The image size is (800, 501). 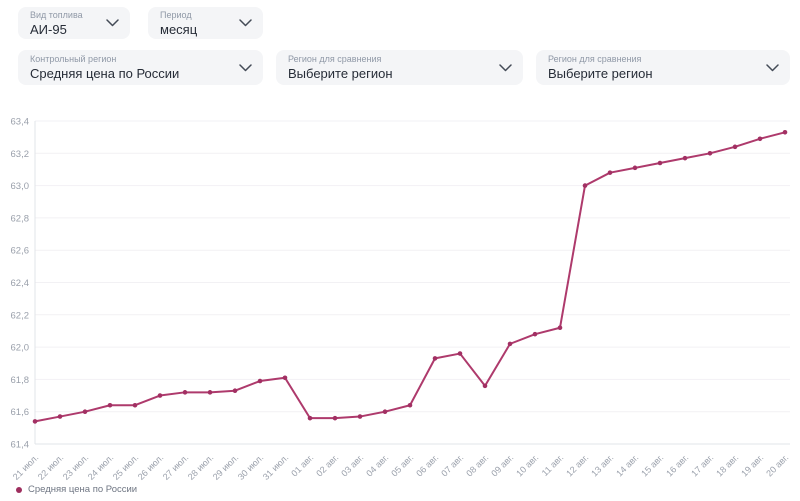 What do you see at coordinates (20, 154) in the screenshot?
I see `y-axis-tick-label: 63,2` at bounding box center [20, 154].